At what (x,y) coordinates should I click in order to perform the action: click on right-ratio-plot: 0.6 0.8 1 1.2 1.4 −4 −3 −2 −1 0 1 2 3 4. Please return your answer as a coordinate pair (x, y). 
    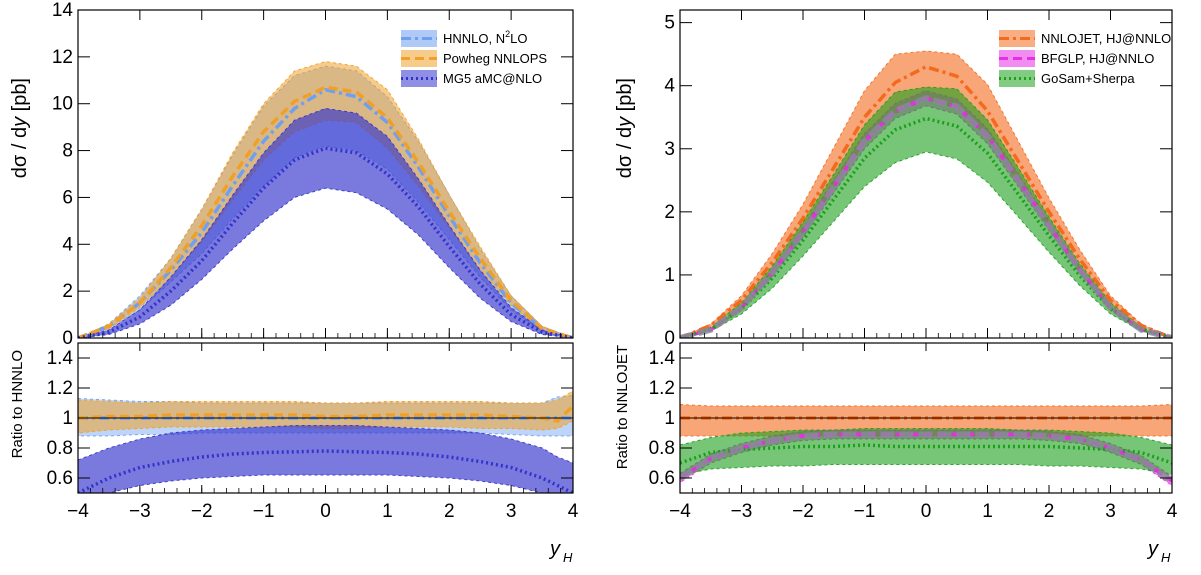
    Looking at the image, I should click on (913, 432).